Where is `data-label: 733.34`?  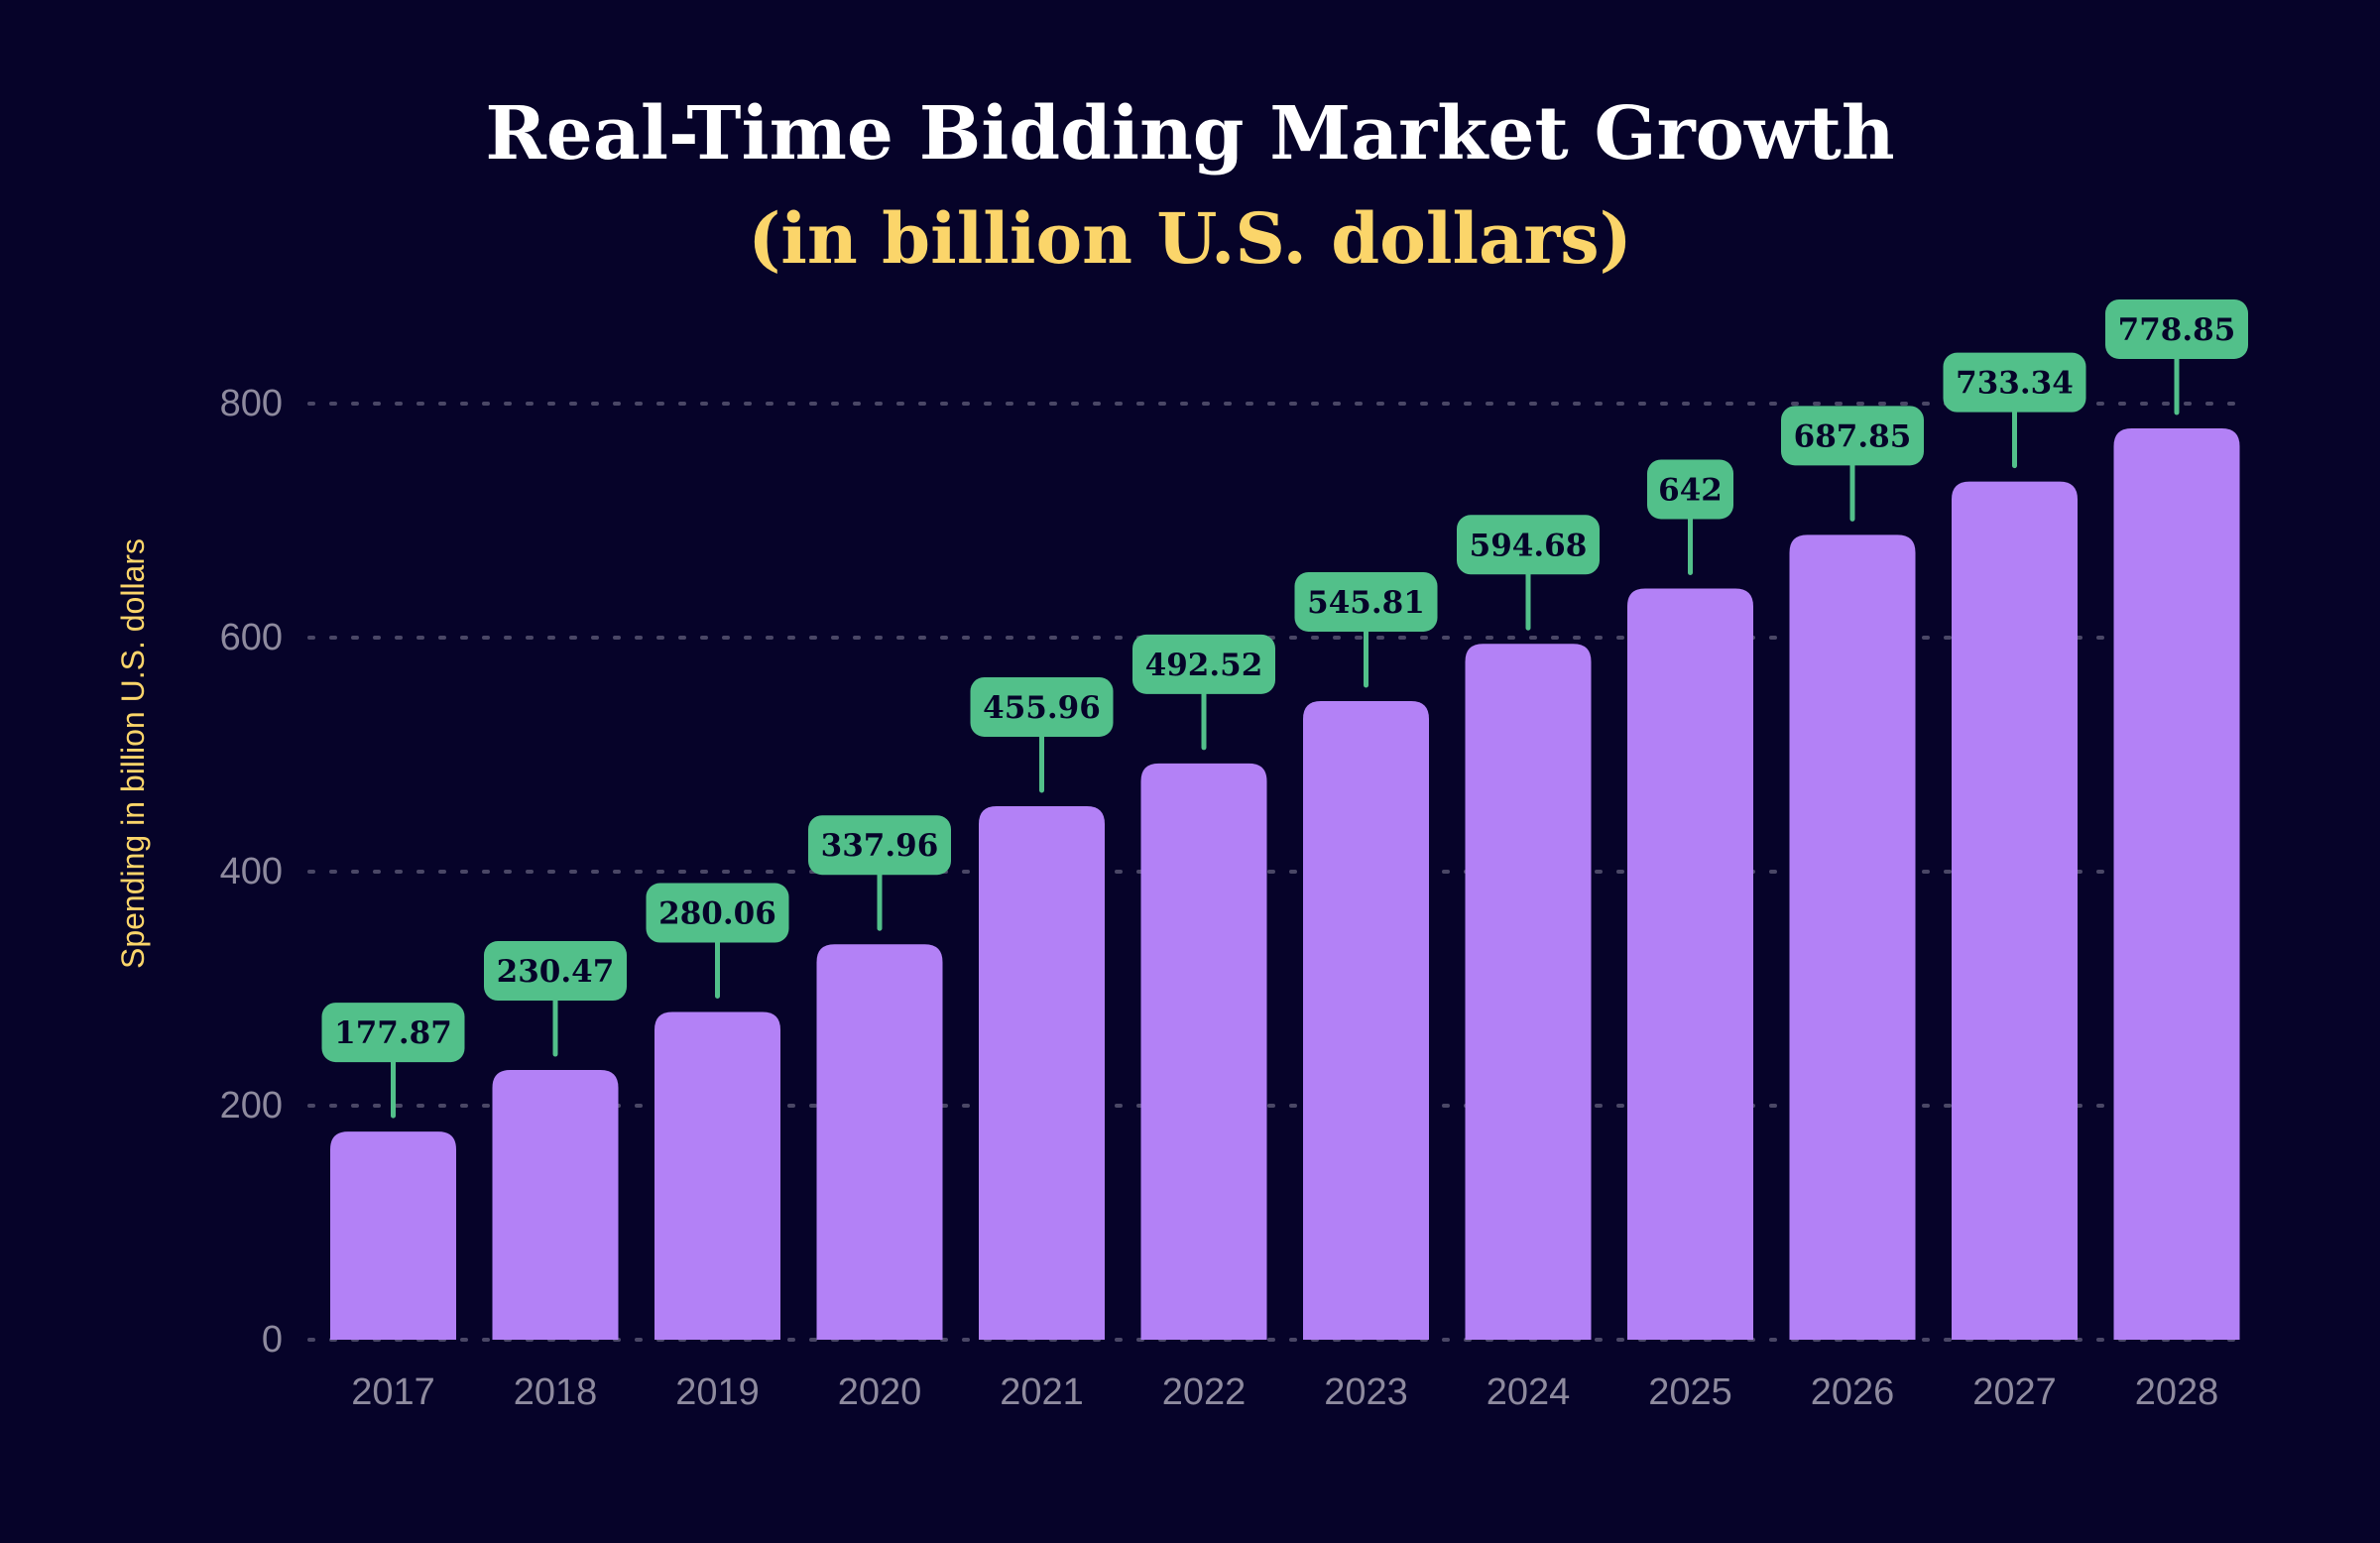
data-label: 733.34 is located at coordinates (2015, 384).